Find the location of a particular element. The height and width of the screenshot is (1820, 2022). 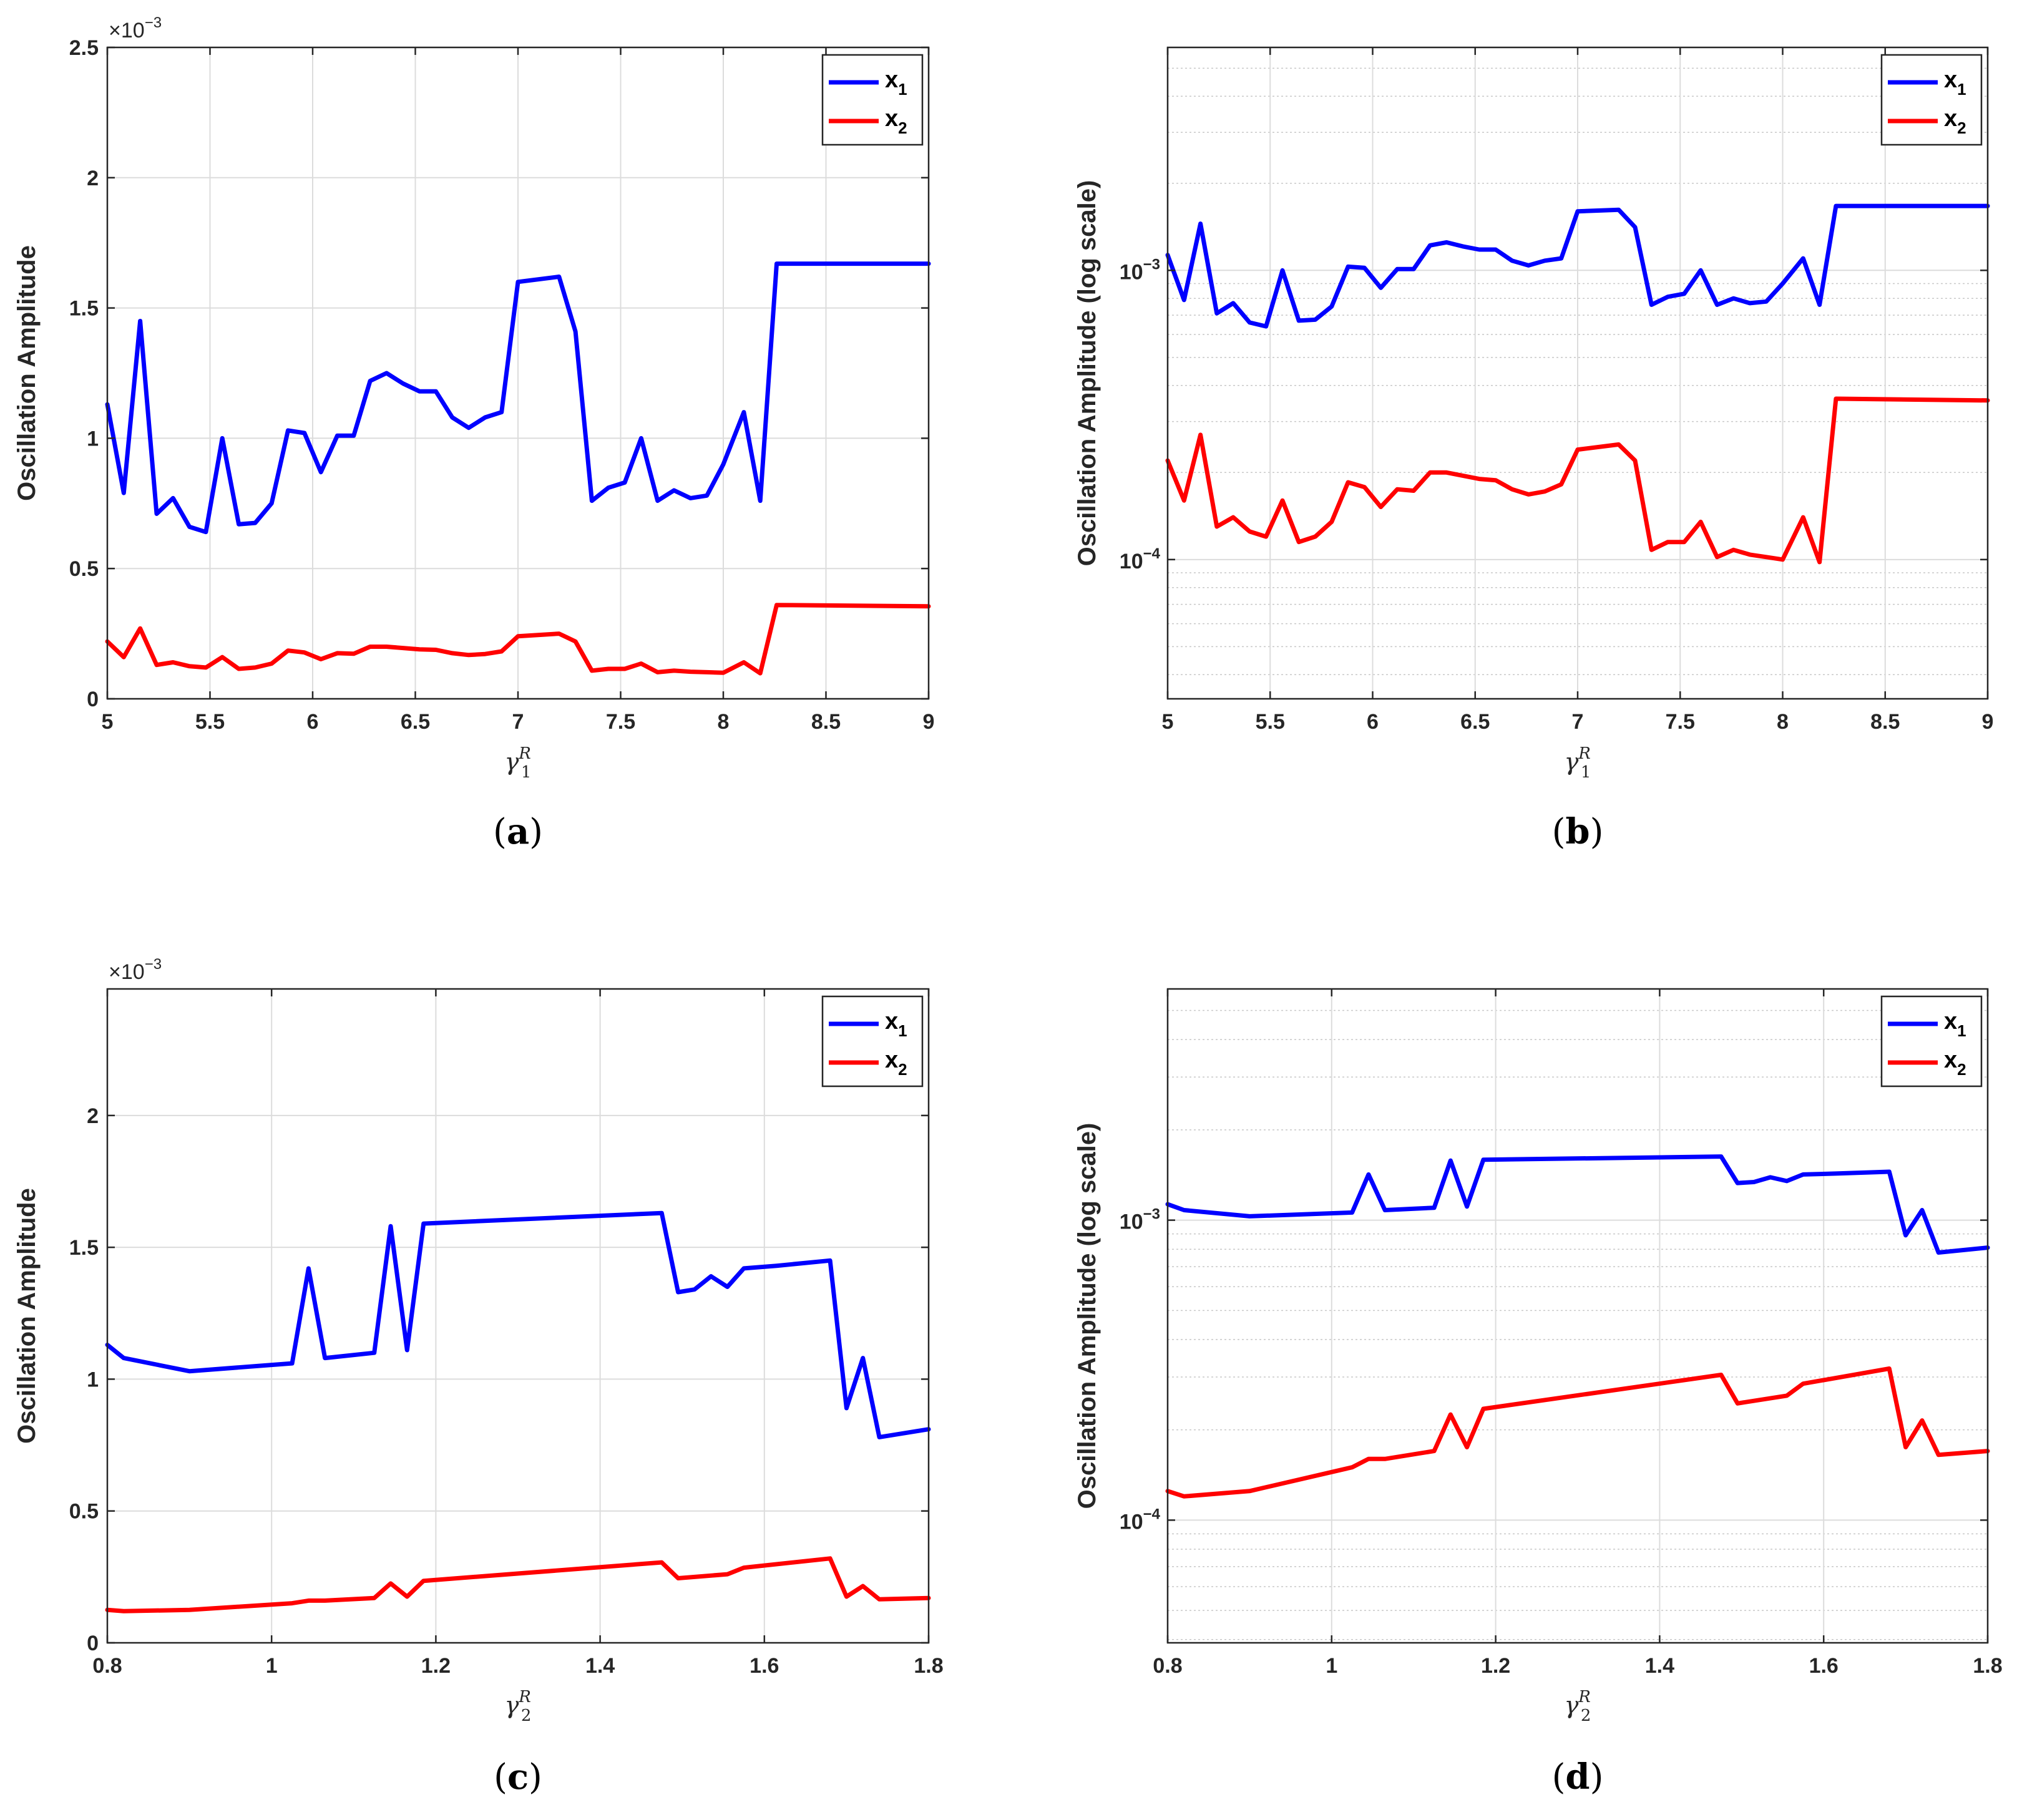

y-tick-label: 10⁻⁴ is located at coordinates (1141, 1520).